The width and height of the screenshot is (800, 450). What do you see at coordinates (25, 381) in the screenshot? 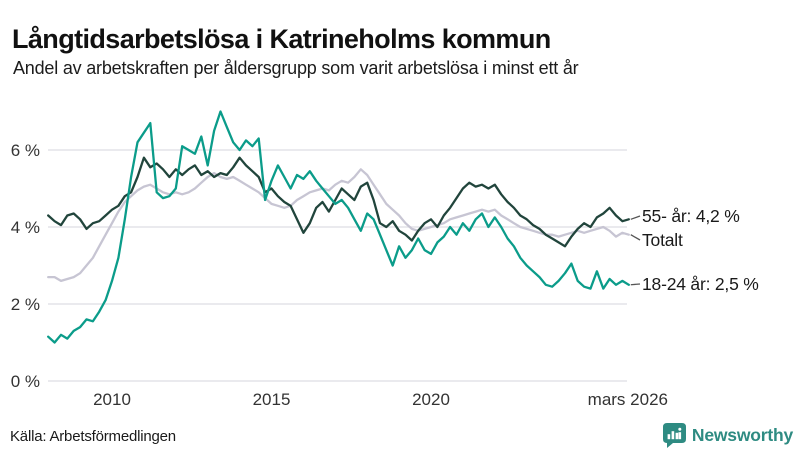
I see `y-axis-label: 0 %` at bounding box center [25, 381].